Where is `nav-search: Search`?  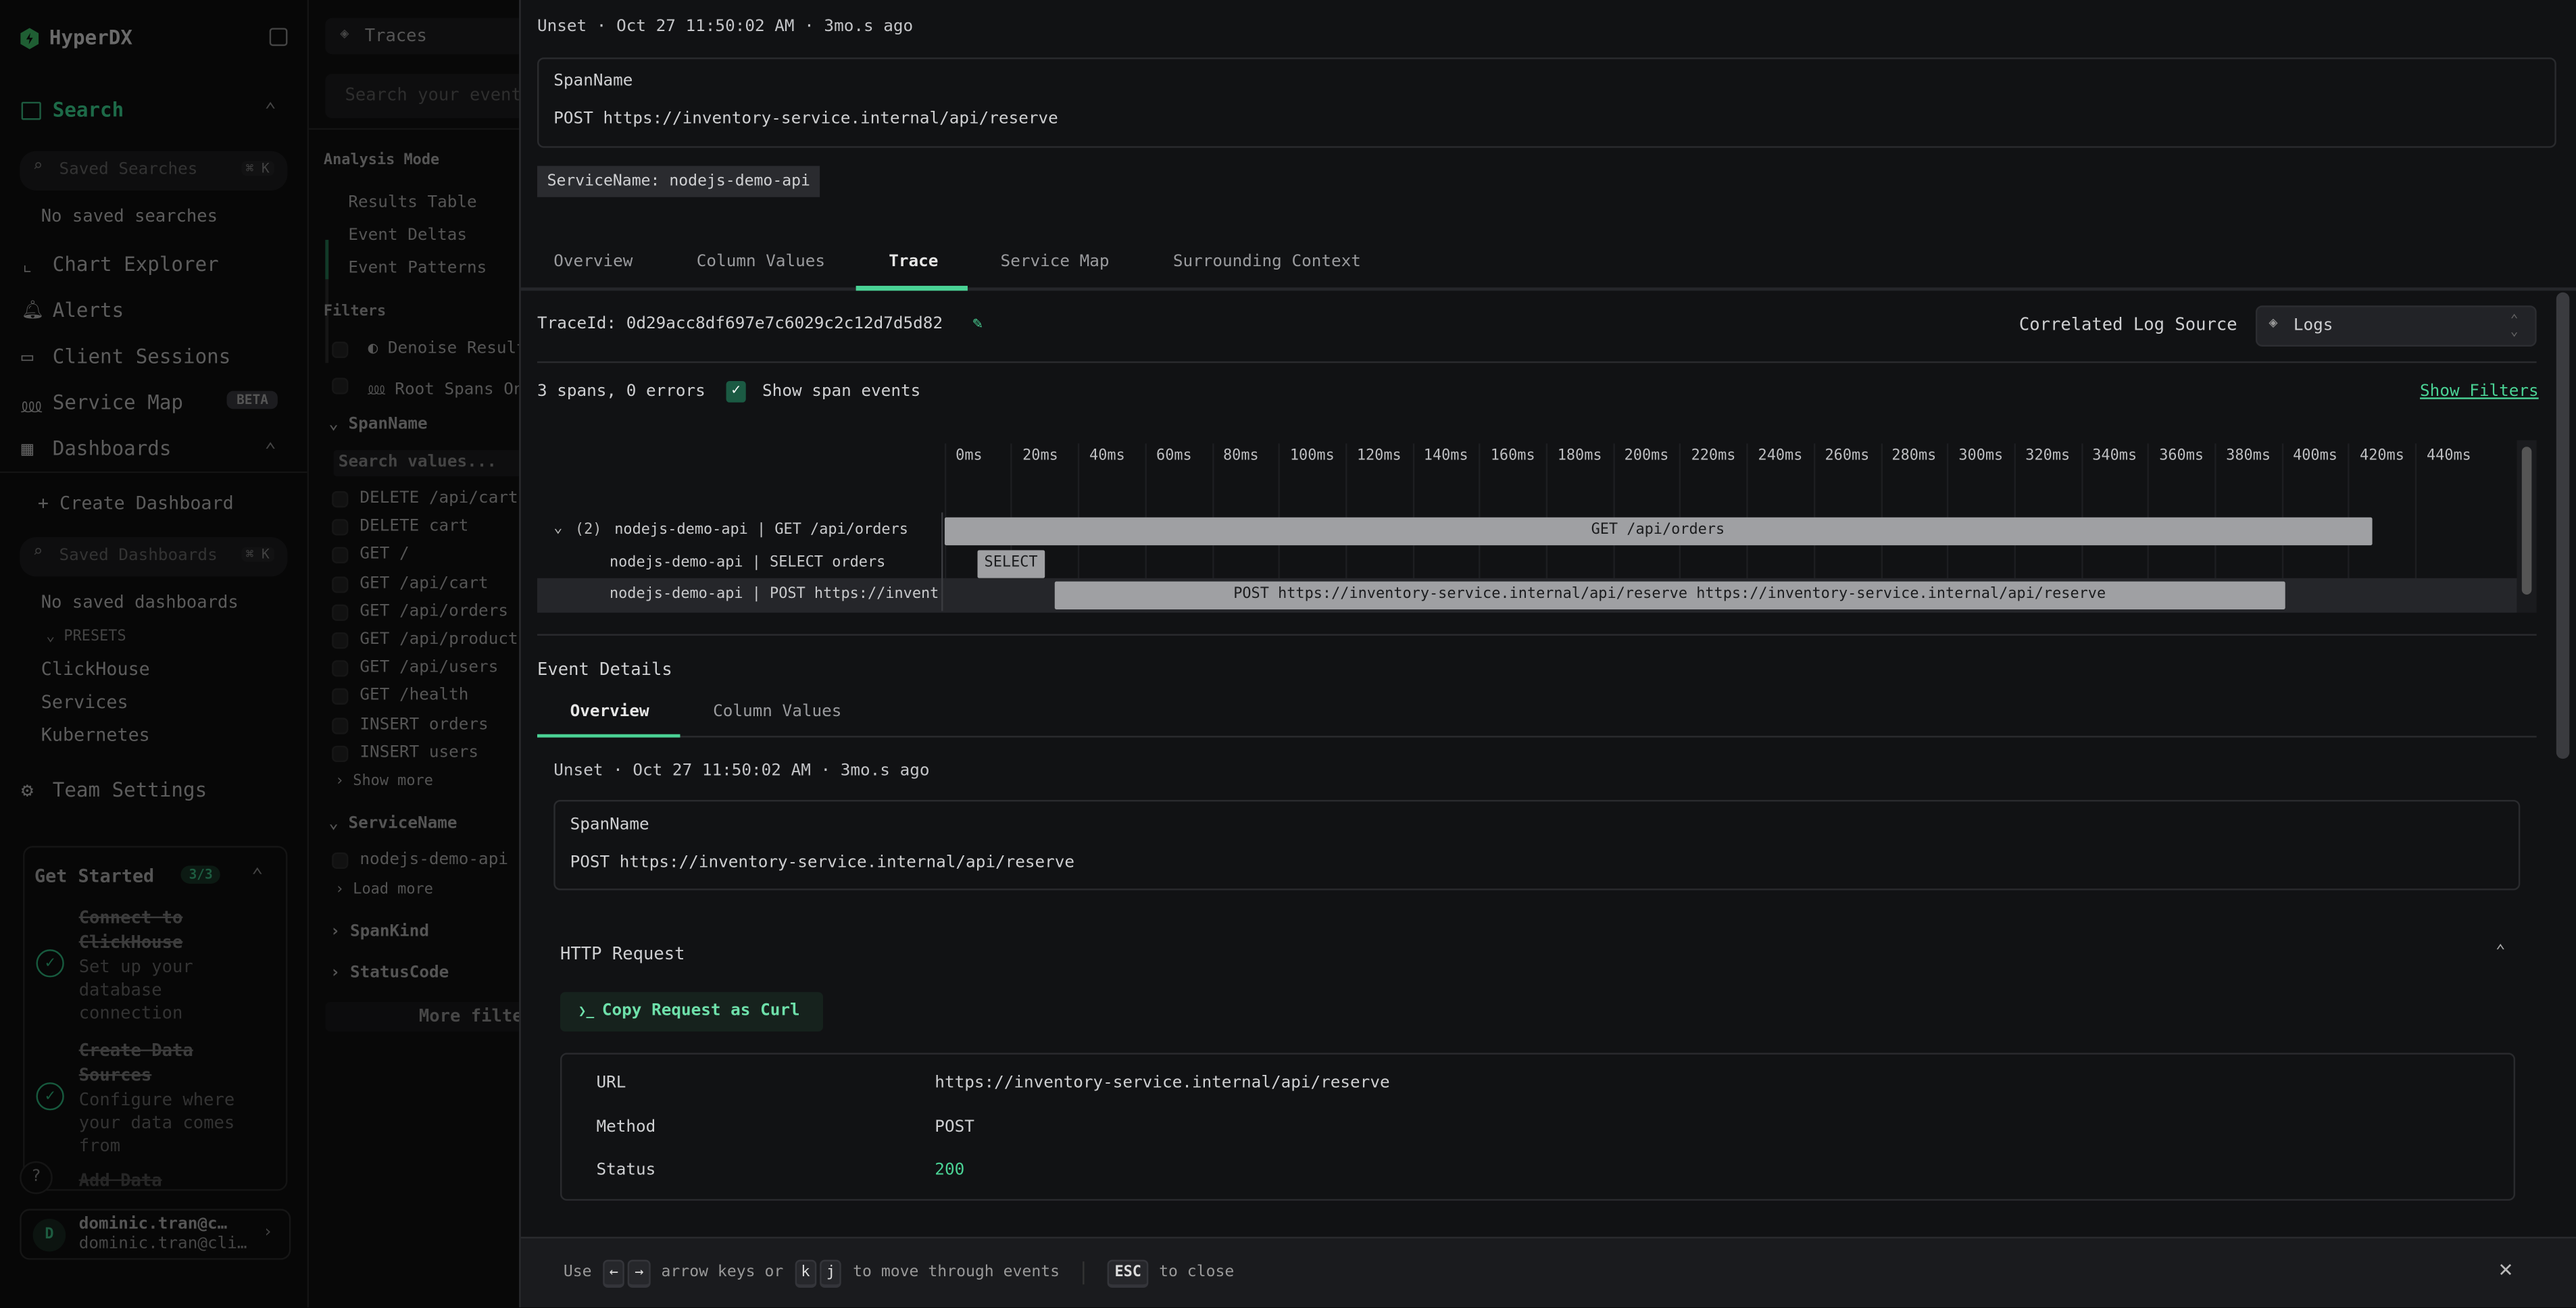
nav-search: Search is located at coordinates (88, 110).